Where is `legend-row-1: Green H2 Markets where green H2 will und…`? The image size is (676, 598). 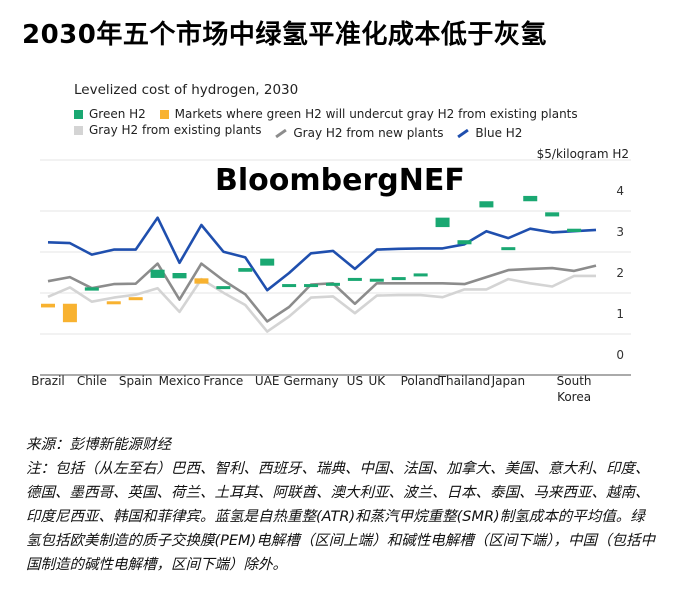
legend-row-1: Green H2 Markets where green H2 will und… is located at coordinates (331, 114).